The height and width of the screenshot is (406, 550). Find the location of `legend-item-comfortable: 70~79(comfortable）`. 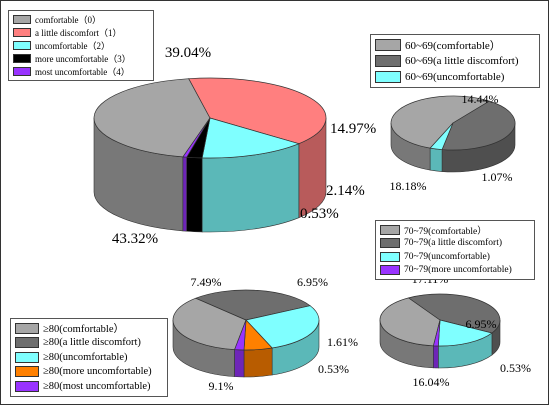

legend-item-comfortable: 70~79(comfortable） is located at coordinates (455, 230).